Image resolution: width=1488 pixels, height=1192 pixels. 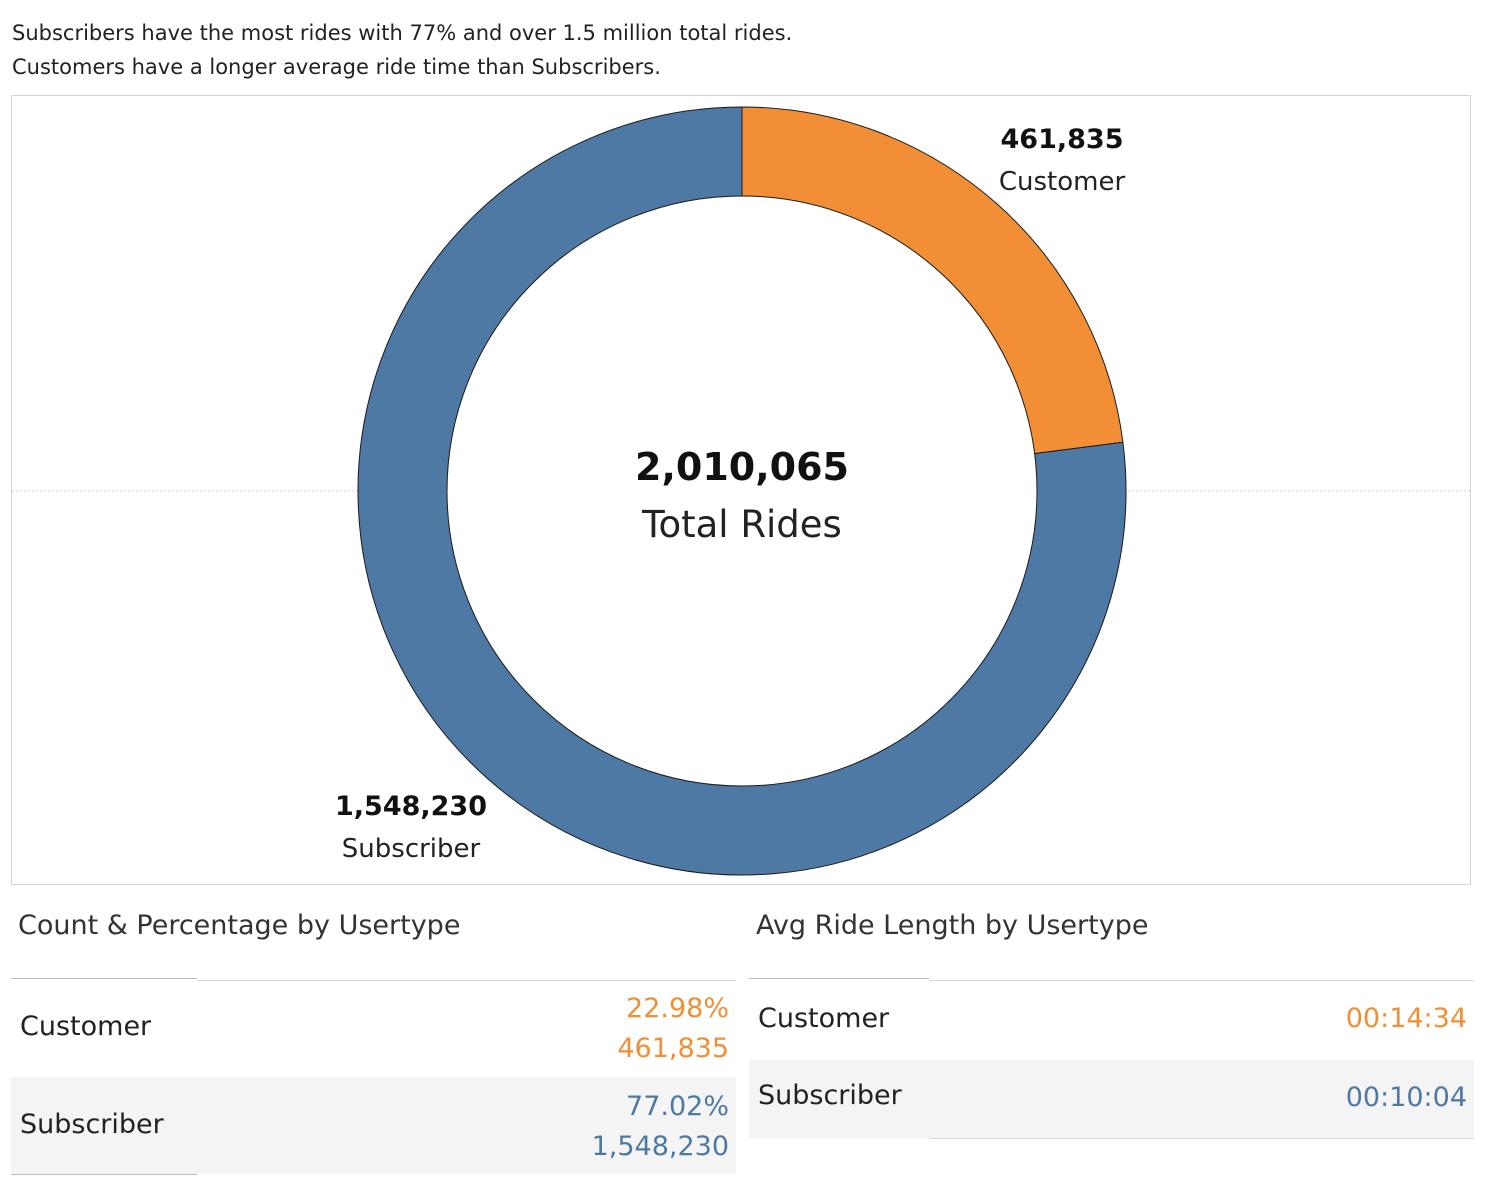 I want to click on percent-value: 77.02%, so click(x=677, y=1106).